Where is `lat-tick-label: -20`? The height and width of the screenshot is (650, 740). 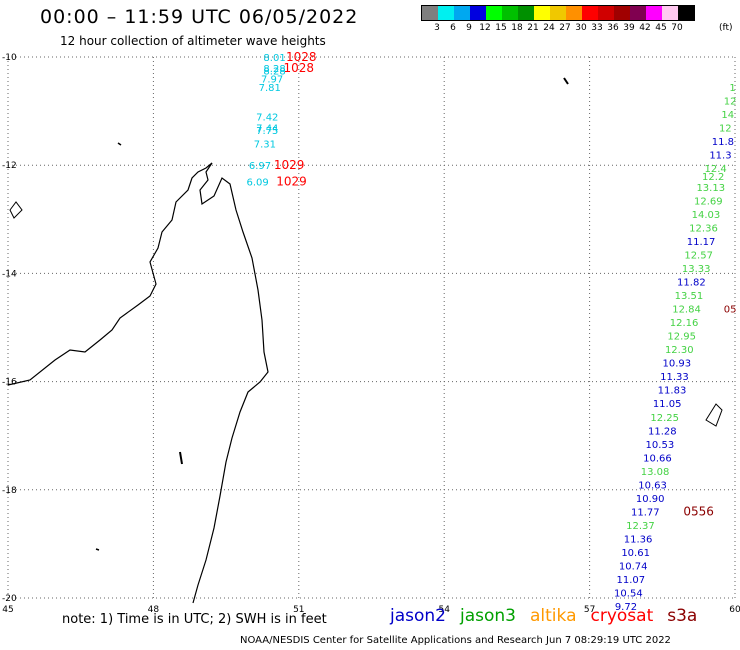
lat-tick-label: -20 is located at coordinates (9, 599).